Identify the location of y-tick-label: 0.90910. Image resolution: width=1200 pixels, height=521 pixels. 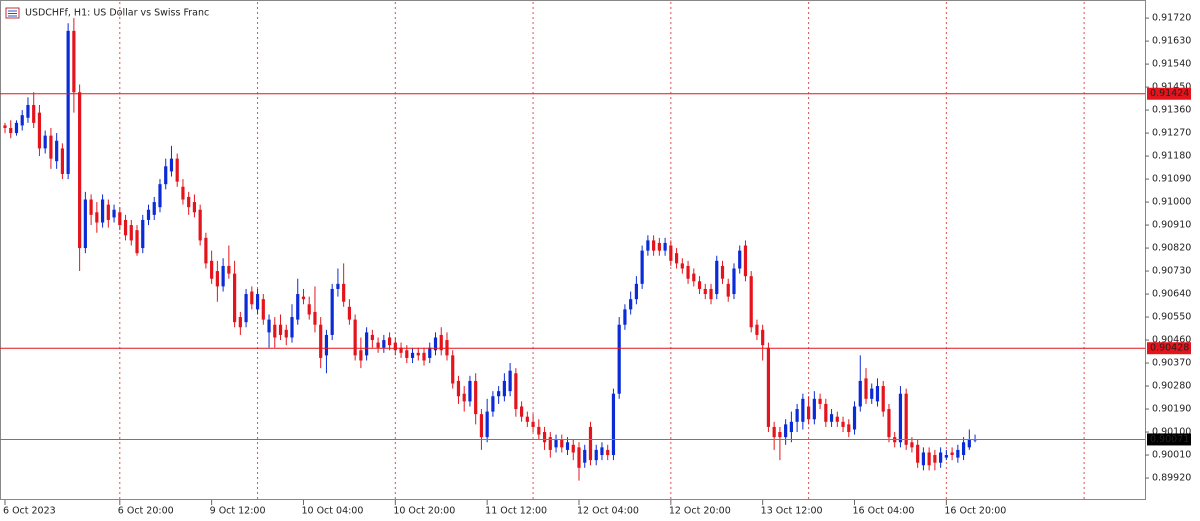
(1171, 225).